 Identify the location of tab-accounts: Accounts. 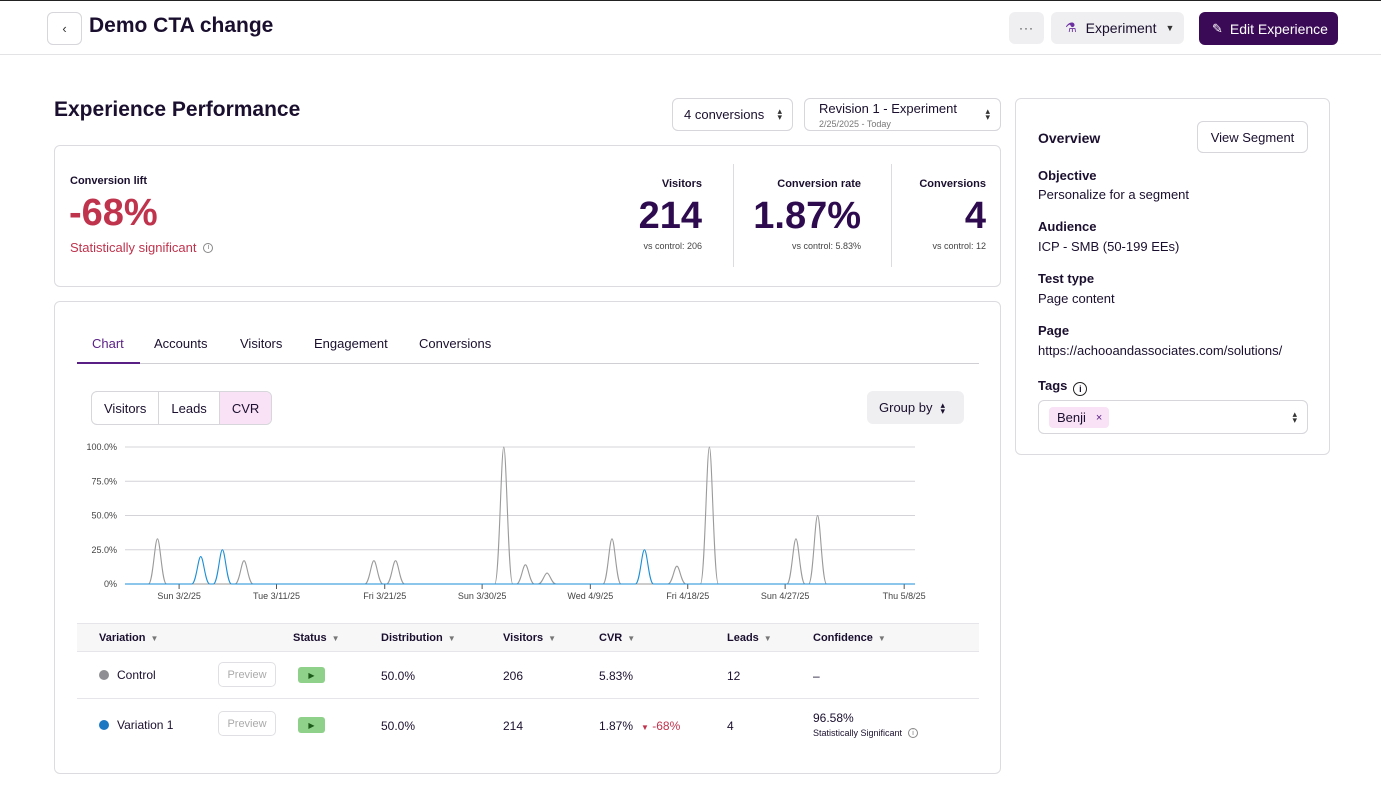
(181, 343).